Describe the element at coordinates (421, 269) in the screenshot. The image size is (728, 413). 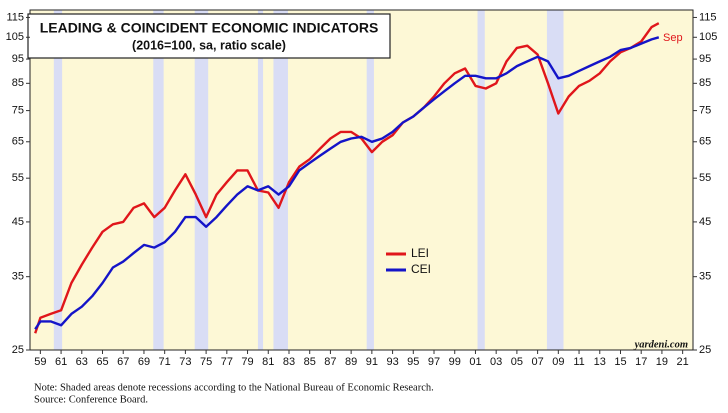
I see `legend-label: CEI` at that location.